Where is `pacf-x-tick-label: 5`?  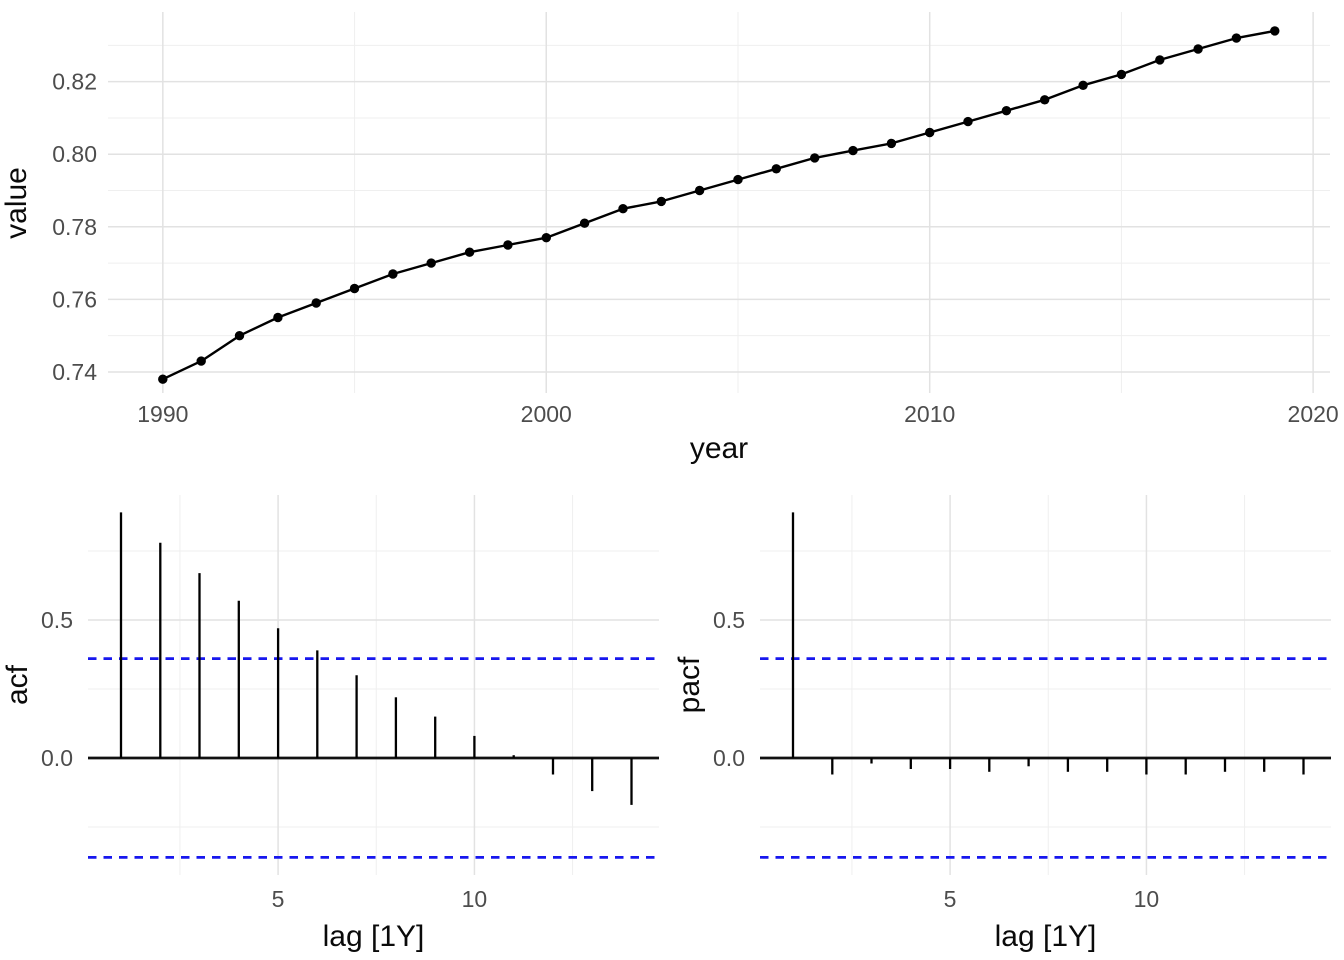
pacf-x-tick-label: 5 is located at coordinates (950, 899).